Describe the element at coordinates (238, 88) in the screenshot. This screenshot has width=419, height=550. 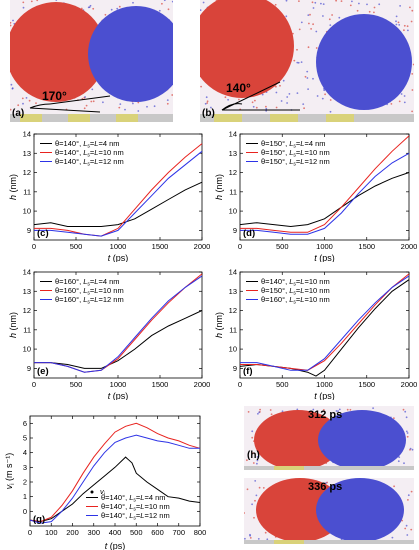
I see `contact-angle-b: 140°` at that location.